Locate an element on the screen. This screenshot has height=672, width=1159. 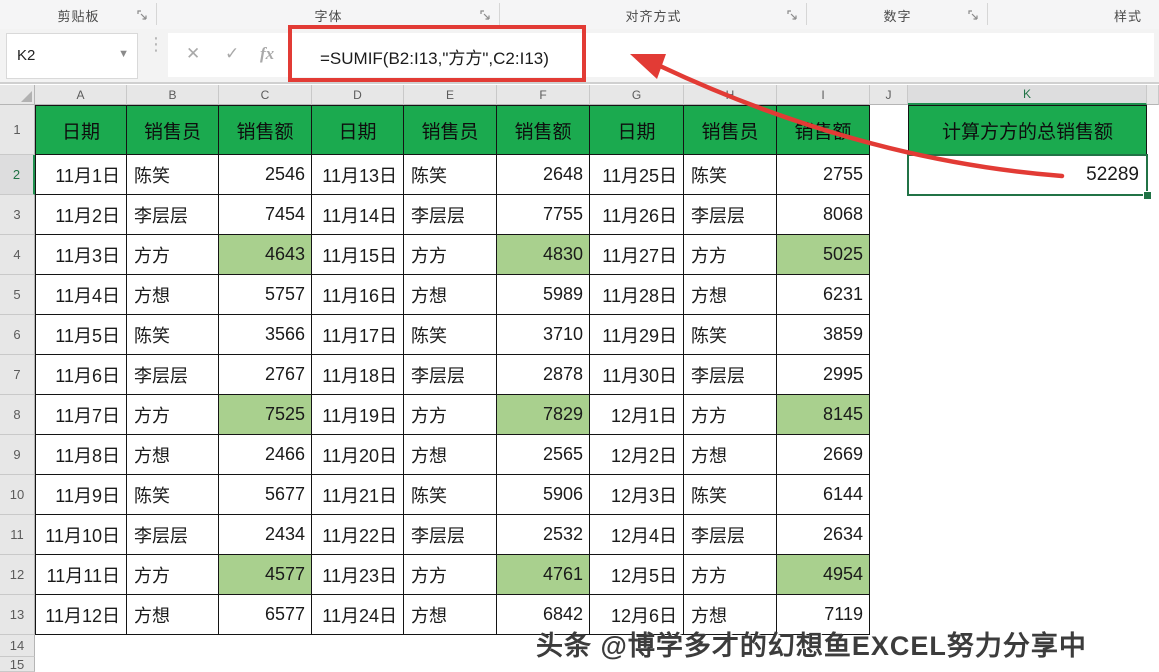
cell-I11: 2634 is located at coordinates (823, 535).